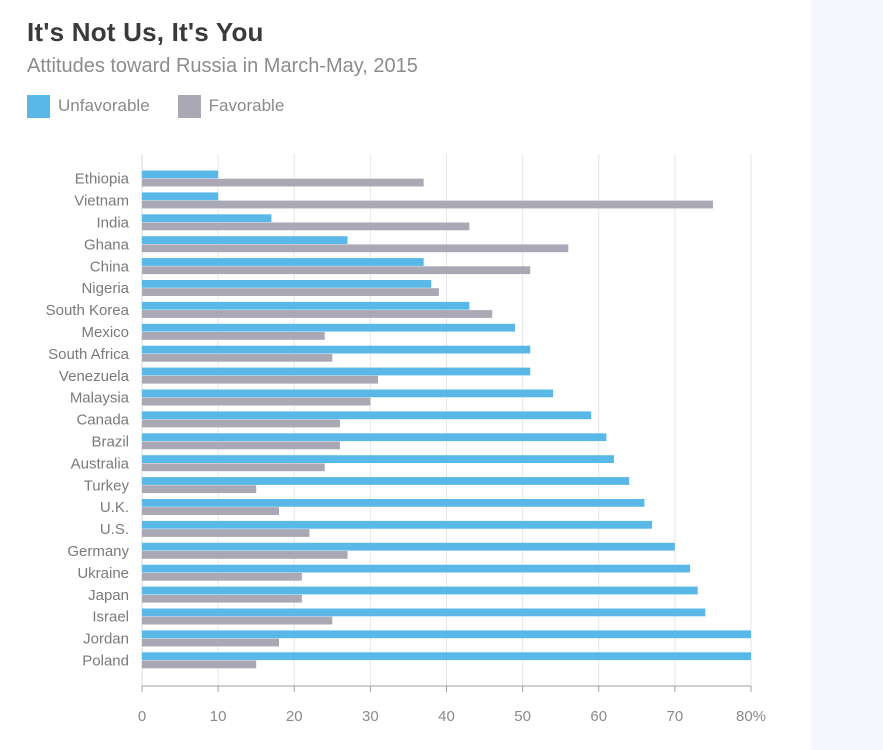  I want to click on x-tick-label: 10, so click(218, 716).